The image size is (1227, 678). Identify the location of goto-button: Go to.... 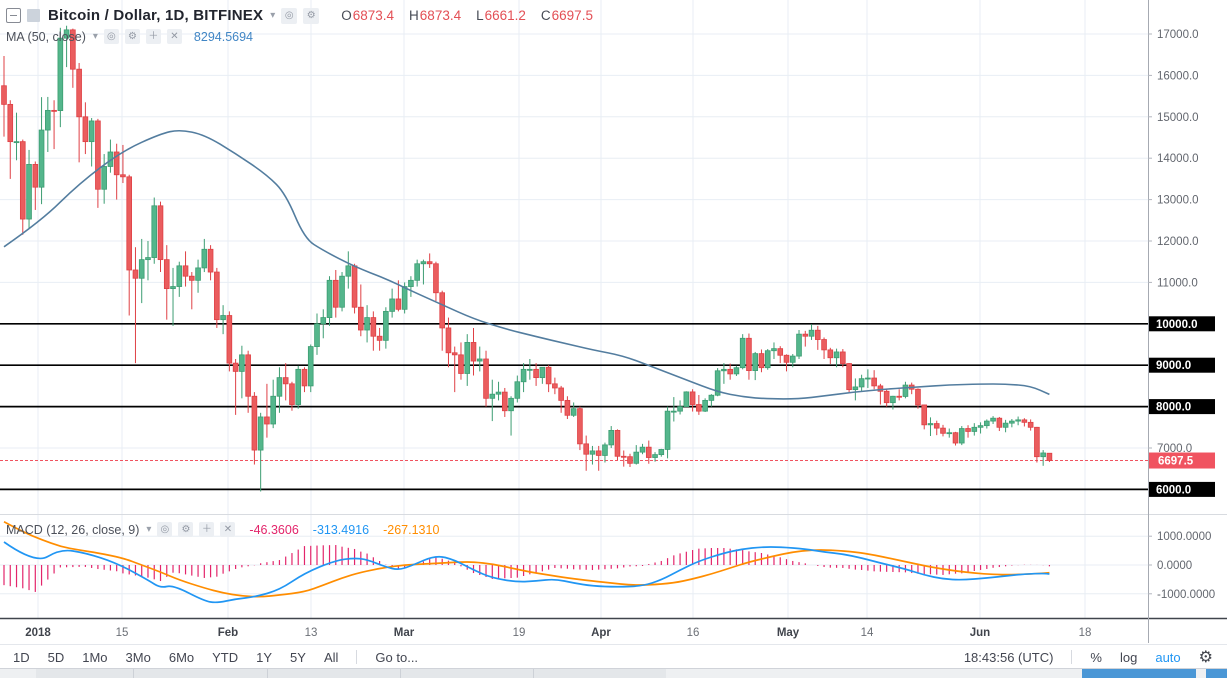
(397, 657).